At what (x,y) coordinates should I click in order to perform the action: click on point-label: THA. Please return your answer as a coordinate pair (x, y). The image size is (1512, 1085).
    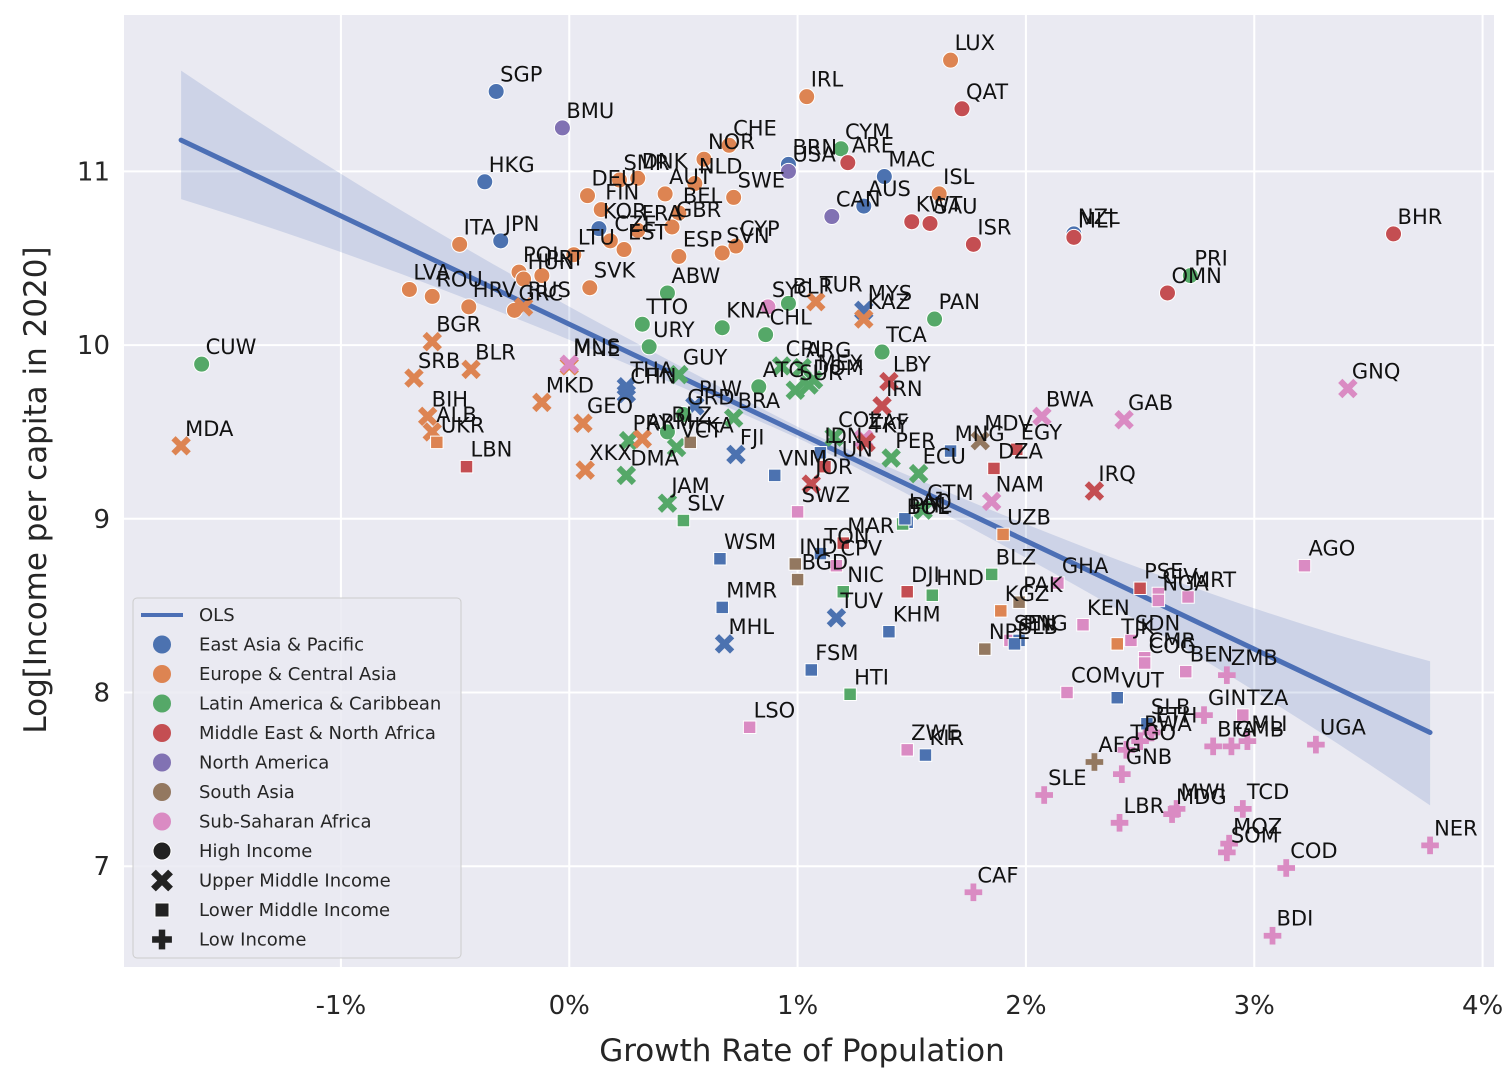
    Looking at the image, I should click on (651, 370).